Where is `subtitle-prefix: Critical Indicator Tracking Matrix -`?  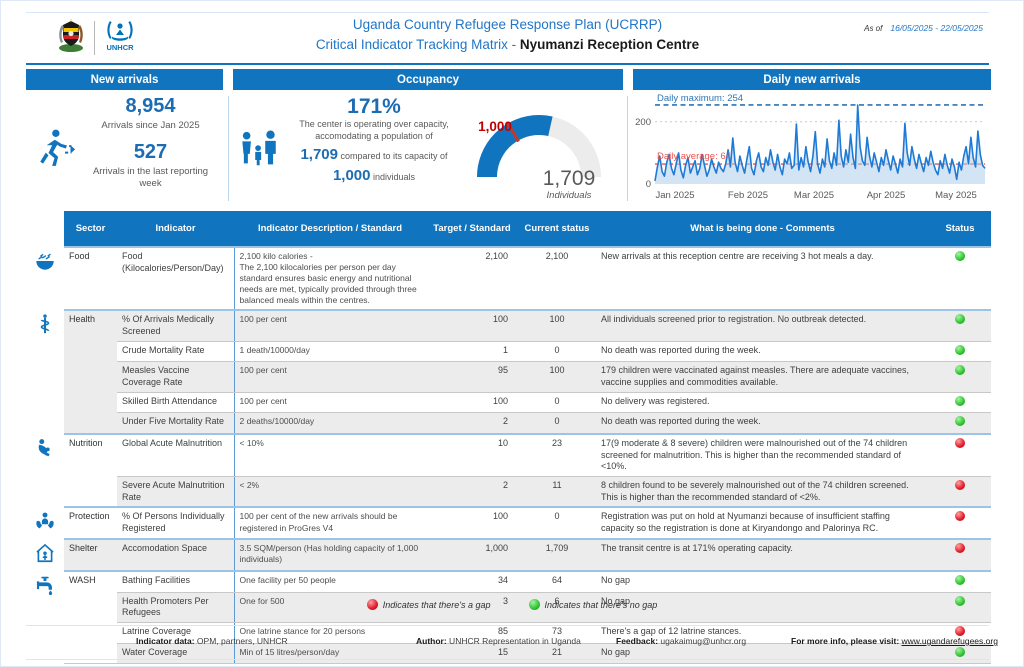
subtitle-prefix: Critical Indicator Tracking Matrix - is located at coordinates (417, 44).